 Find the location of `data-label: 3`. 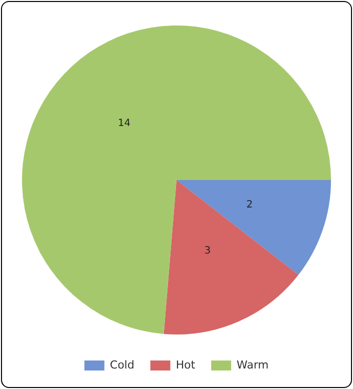

data-label: 3 is located at coordinates (207, 250).